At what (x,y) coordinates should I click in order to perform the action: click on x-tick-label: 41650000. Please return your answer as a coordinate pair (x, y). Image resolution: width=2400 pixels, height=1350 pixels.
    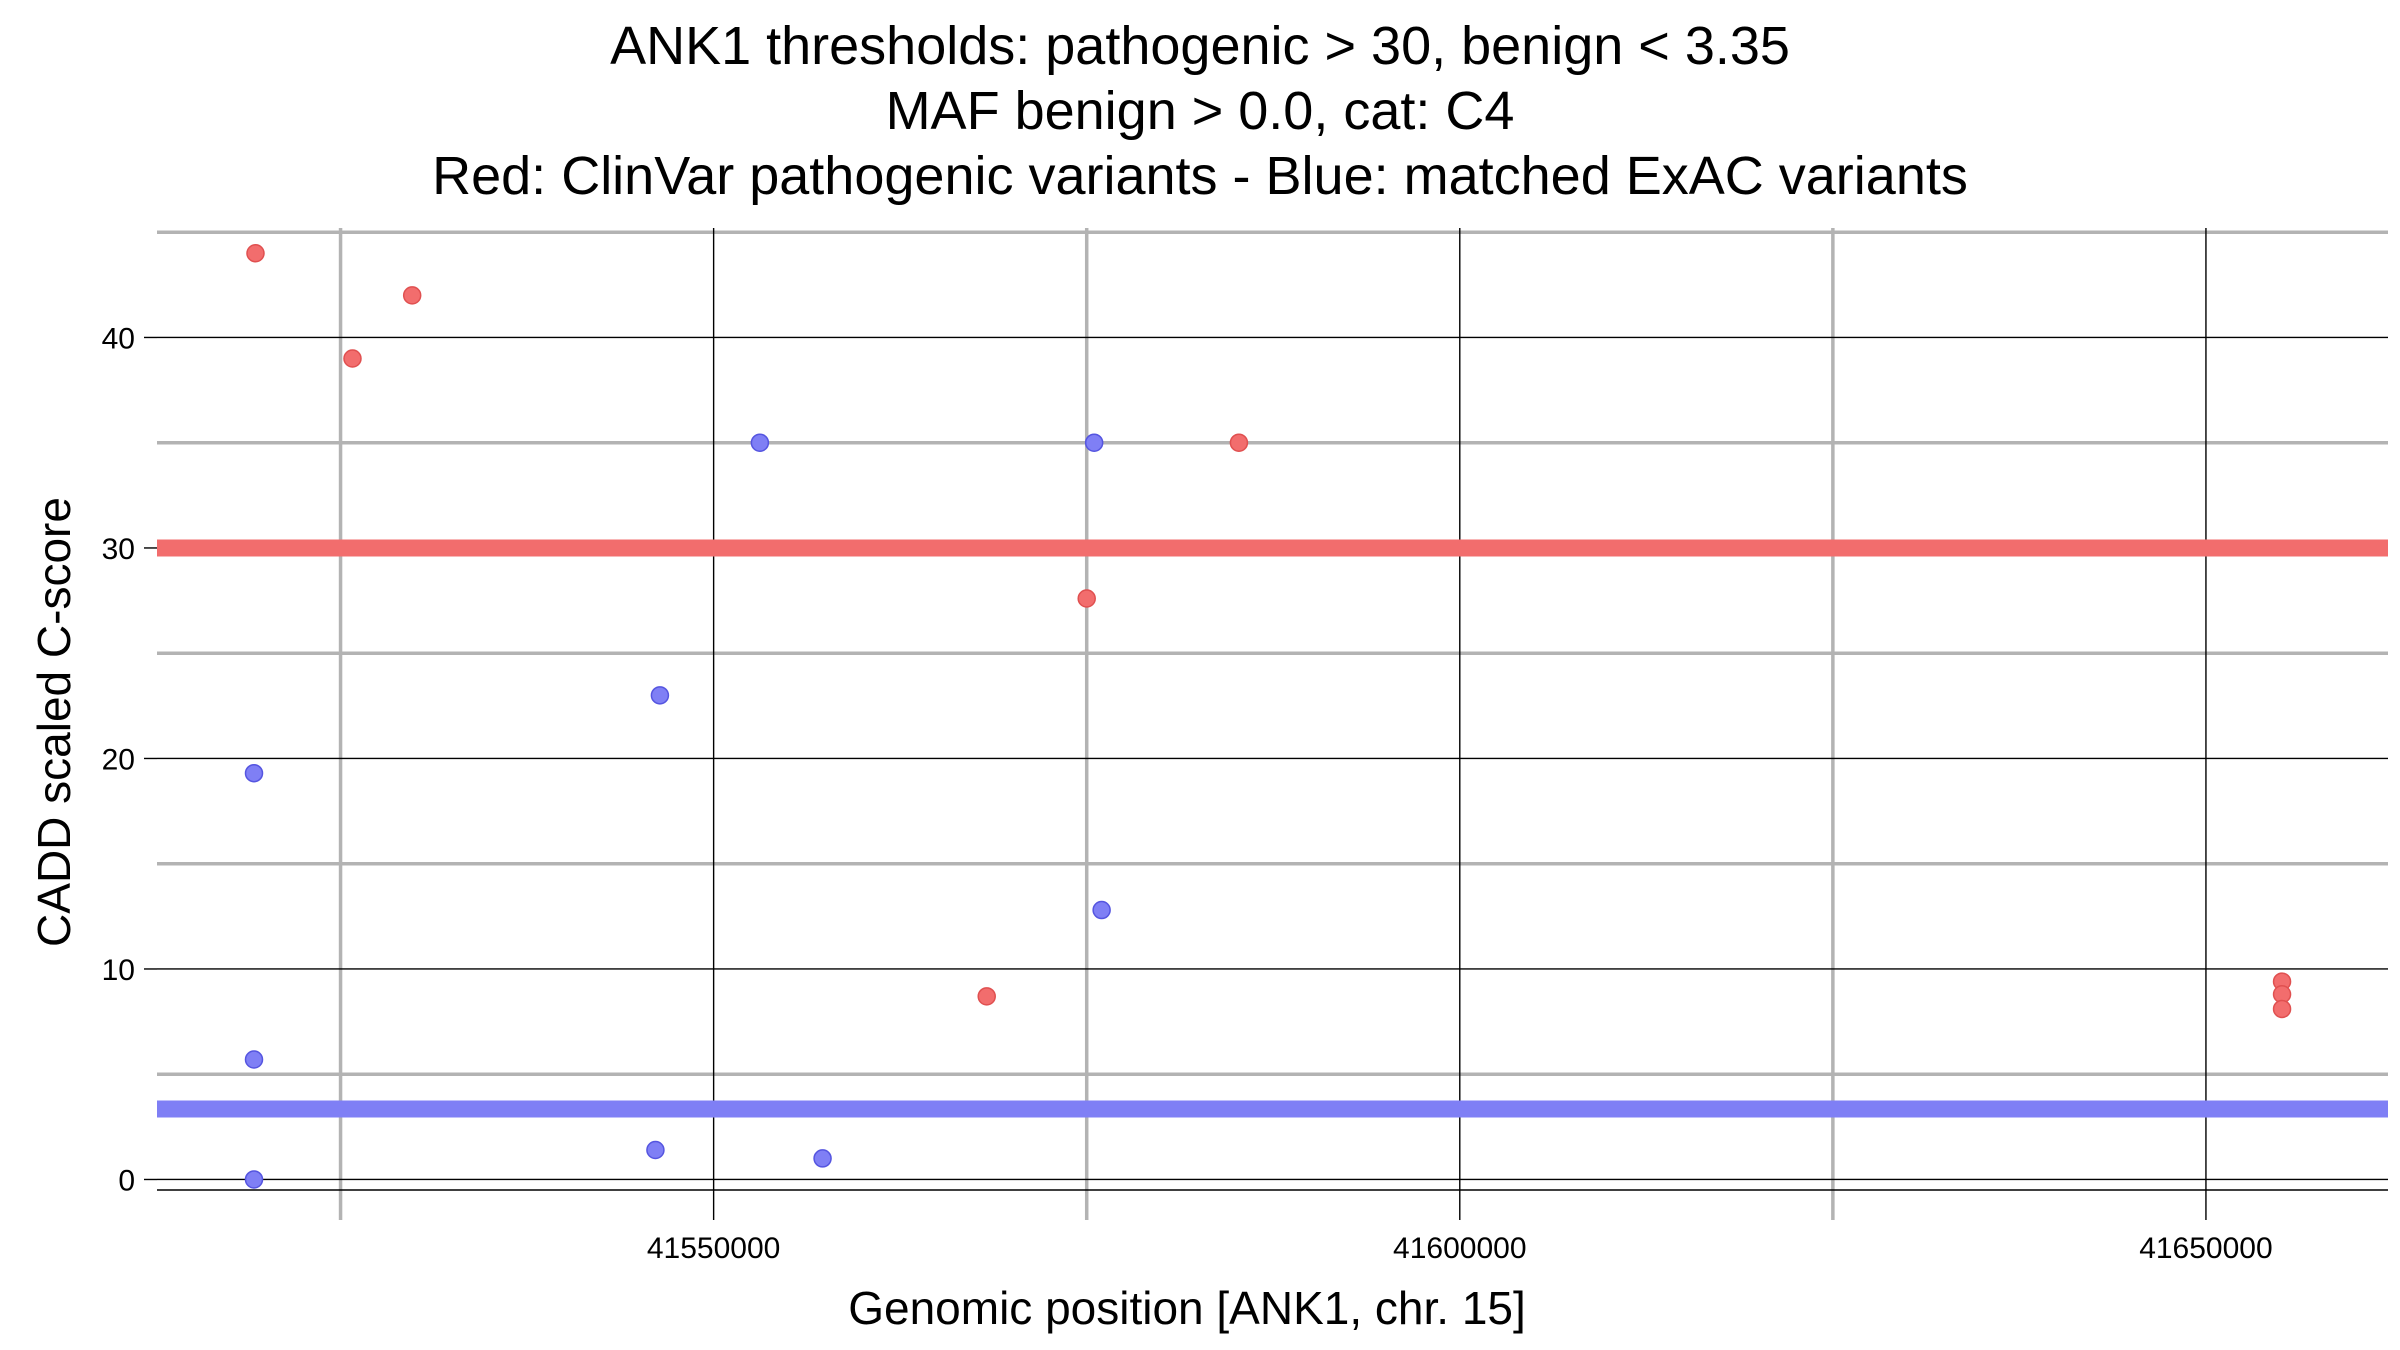
    Looking at the image, I should click on (2205, 1248).